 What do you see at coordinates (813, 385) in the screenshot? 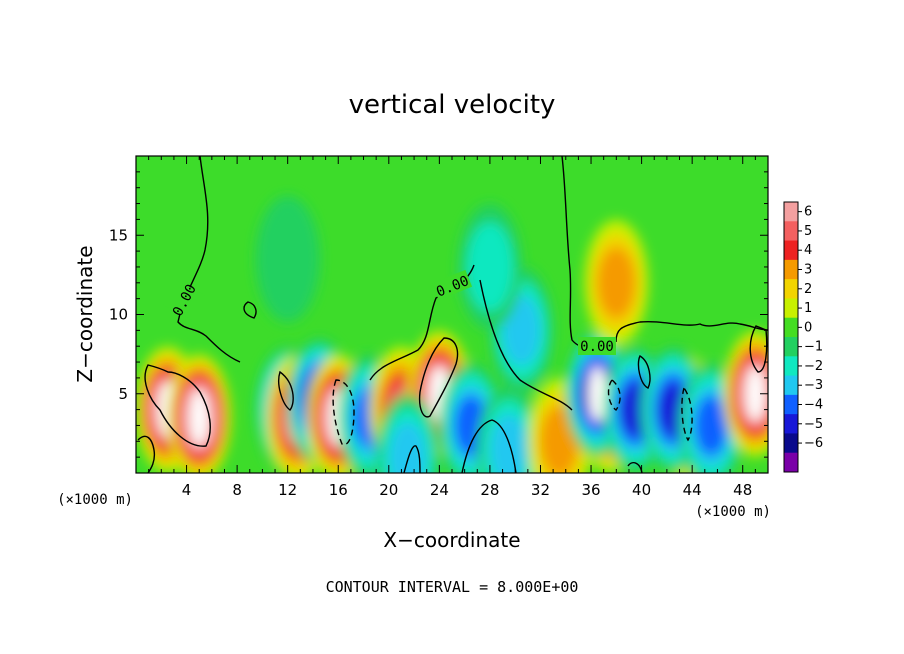
I see `colorbar-label: −3` at bounding box center [813, 385].